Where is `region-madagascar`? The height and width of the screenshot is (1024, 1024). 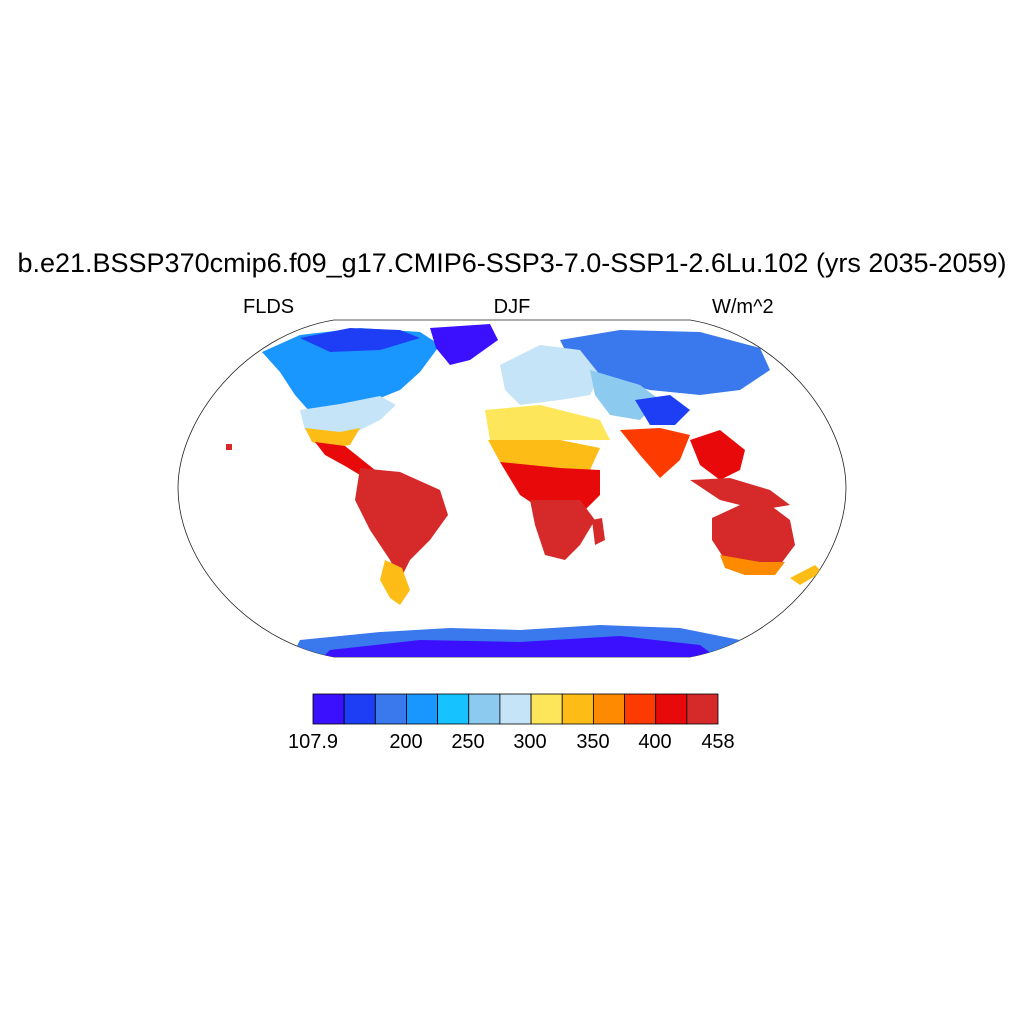 region-madagascar is located at coordinates (598, 531).